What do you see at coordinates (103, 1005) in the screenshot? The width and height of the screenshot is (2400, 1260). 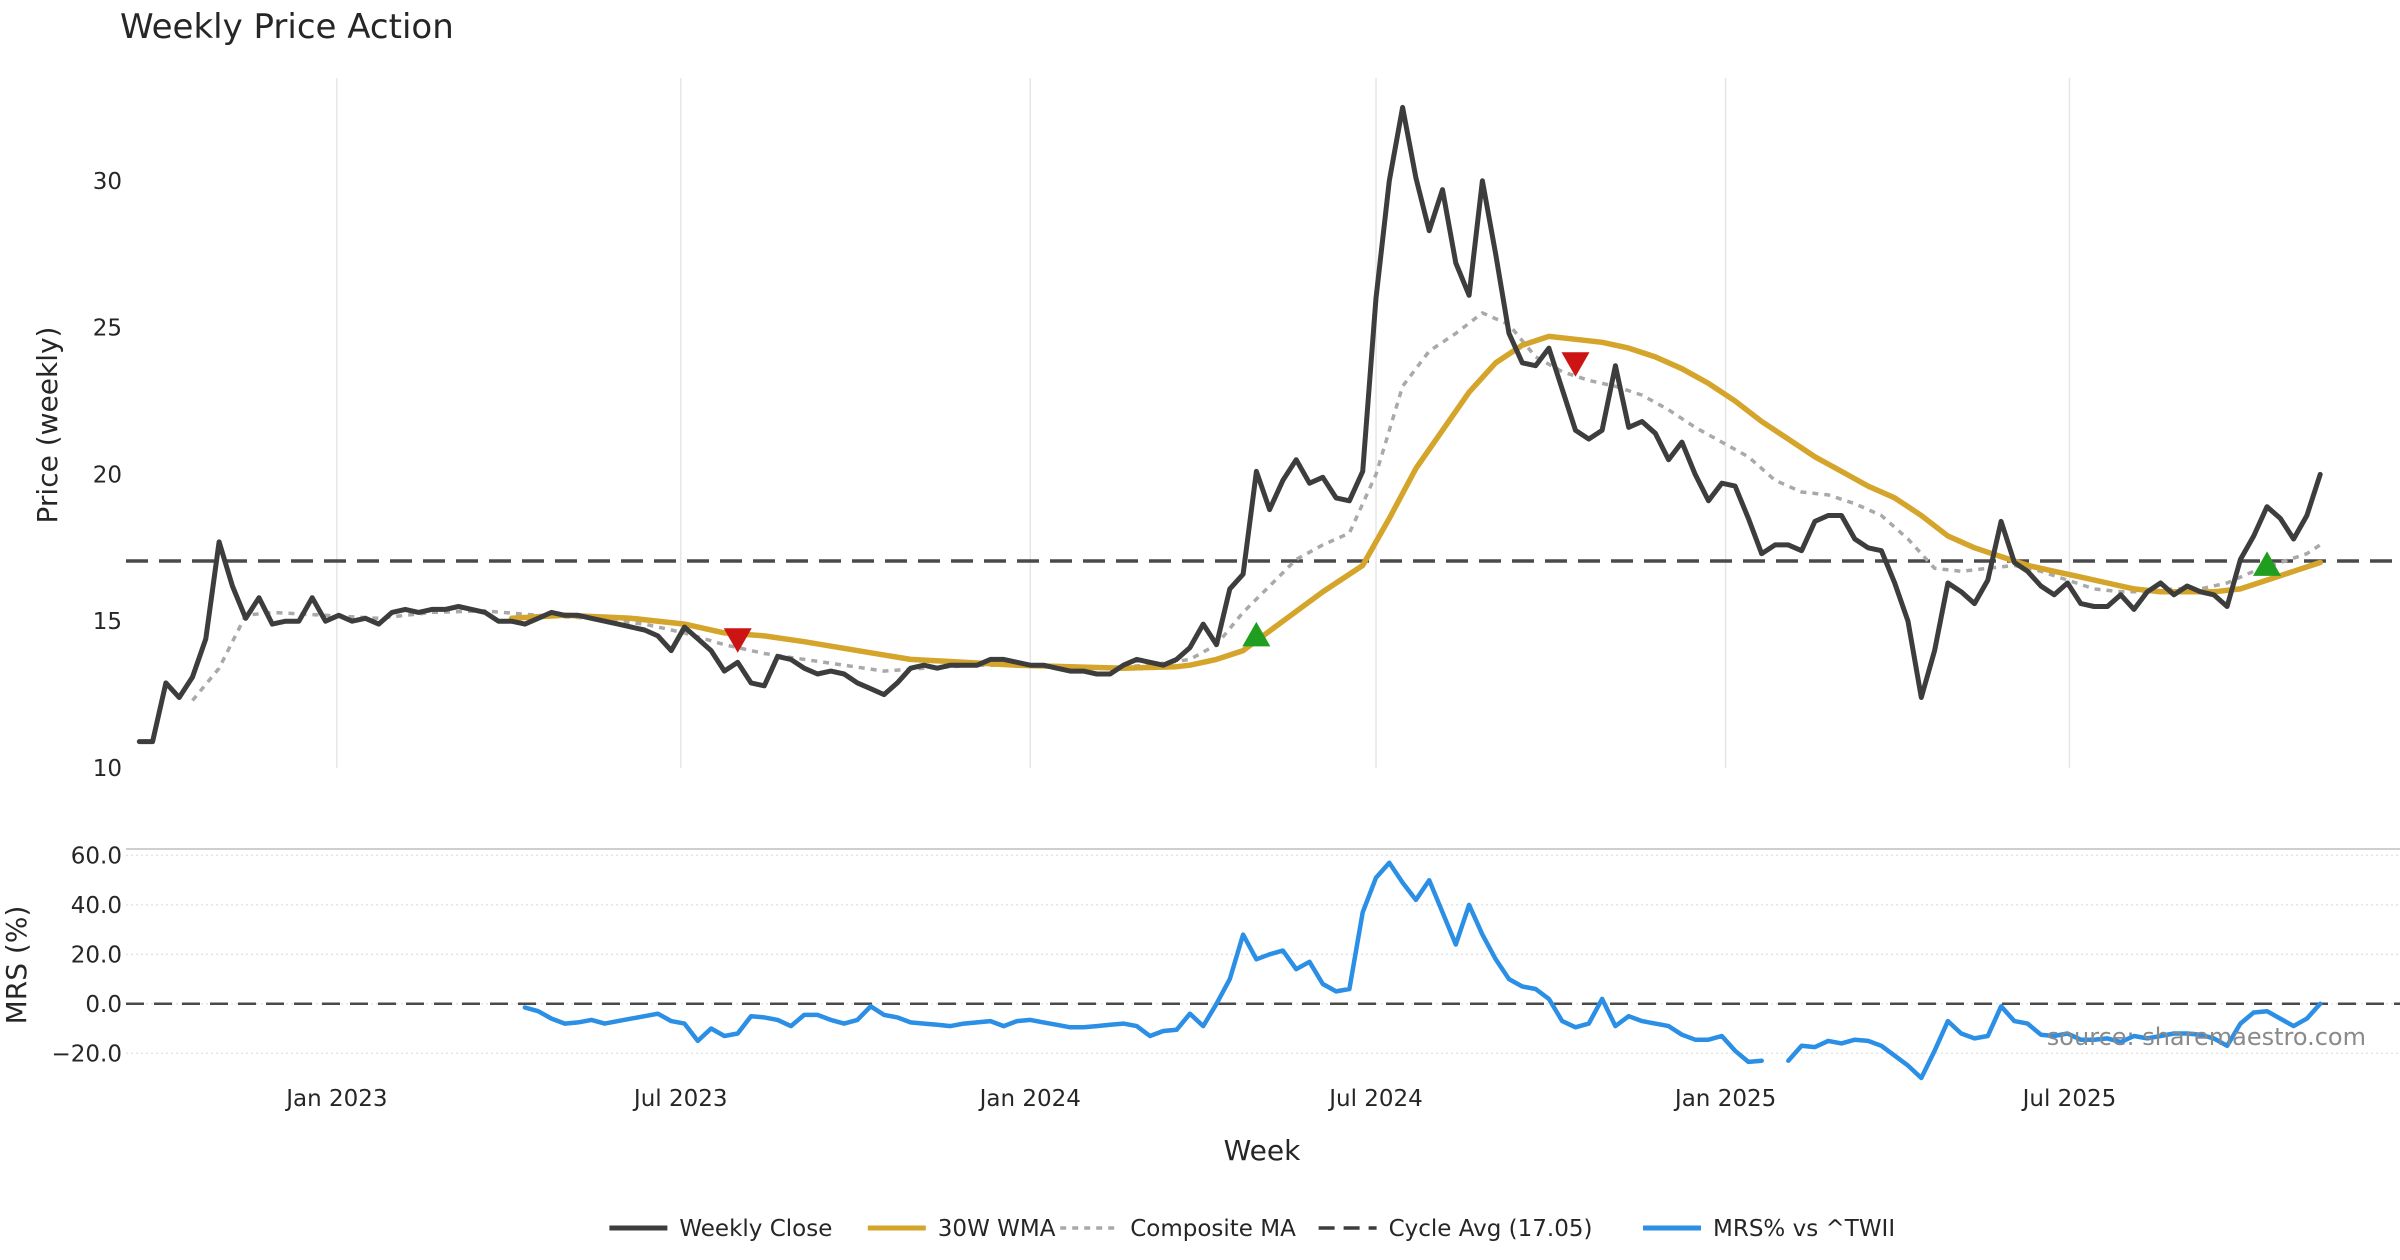 I see `mrs-y-tick-label: 0.0` at bounding box center [103, 1005].